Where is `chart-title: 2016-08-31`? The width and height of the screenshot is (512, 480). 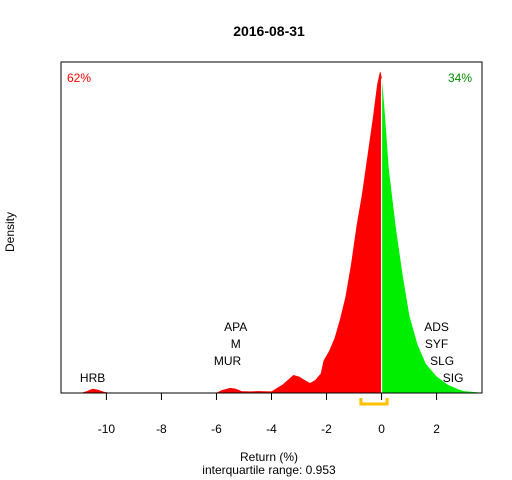
chart-title: 2016-08-31 is located at coordinates (269, 31).